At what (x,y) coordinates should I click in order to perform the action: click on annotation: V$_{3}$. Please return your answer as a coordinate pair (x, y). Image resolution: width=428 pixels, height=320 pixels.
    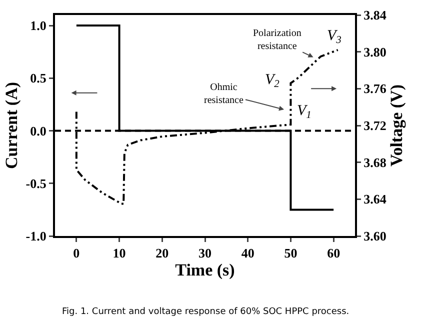
    Looking at the image, I should click on (334, 37).